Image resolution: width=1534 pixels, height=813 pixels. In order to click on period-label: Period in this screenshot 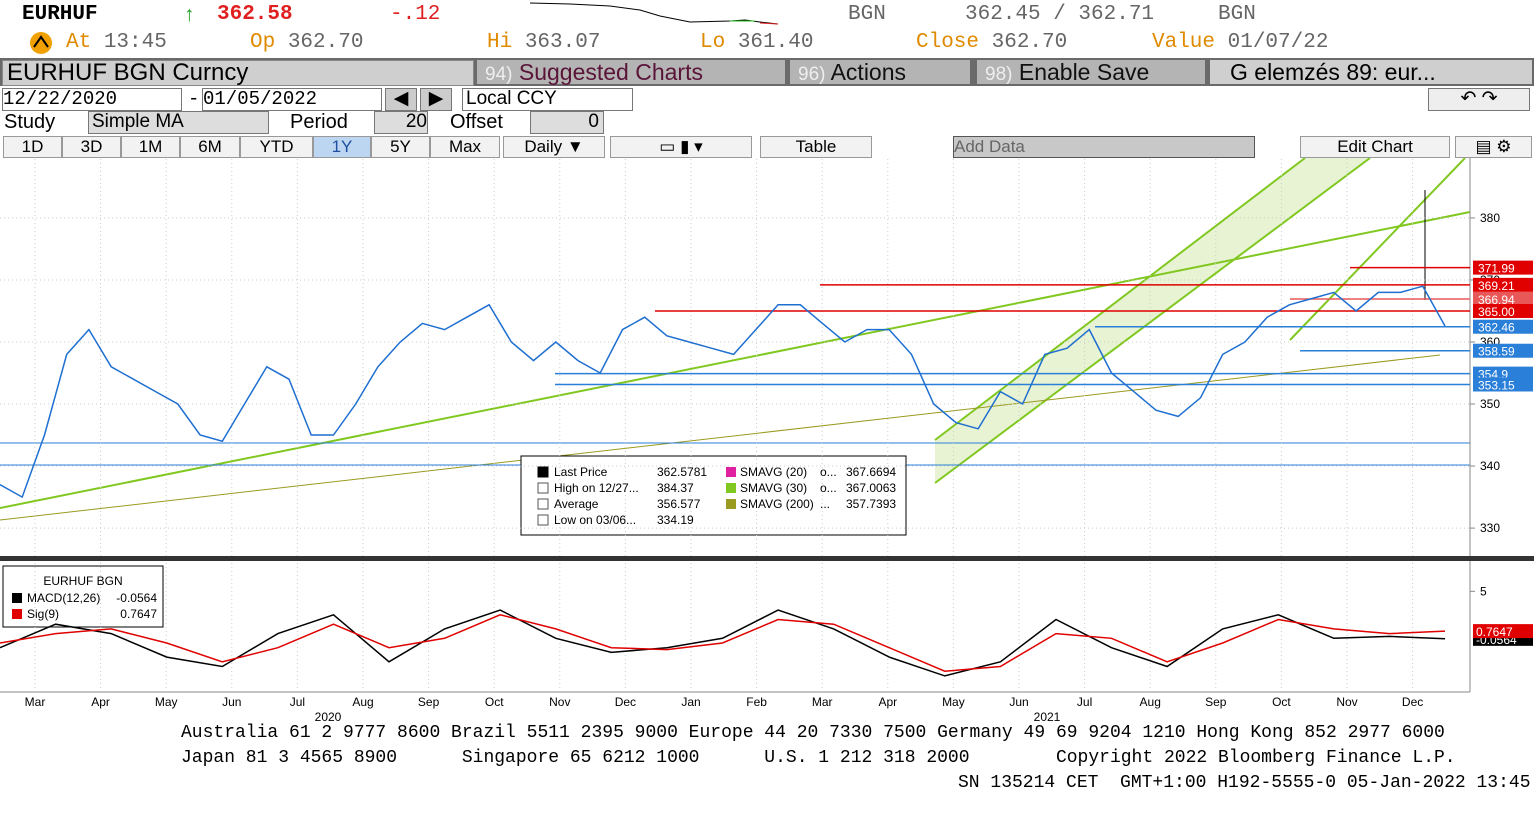, I will do `click(319, 122)`.